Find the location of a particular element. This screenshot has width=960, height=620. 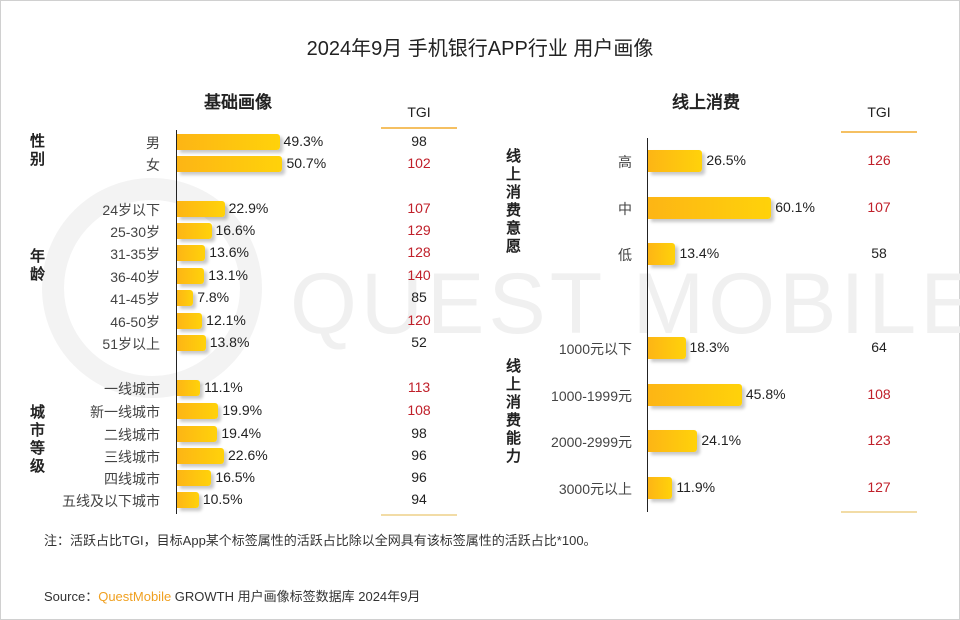

left-axis-line is located at coordinates (176, 322).